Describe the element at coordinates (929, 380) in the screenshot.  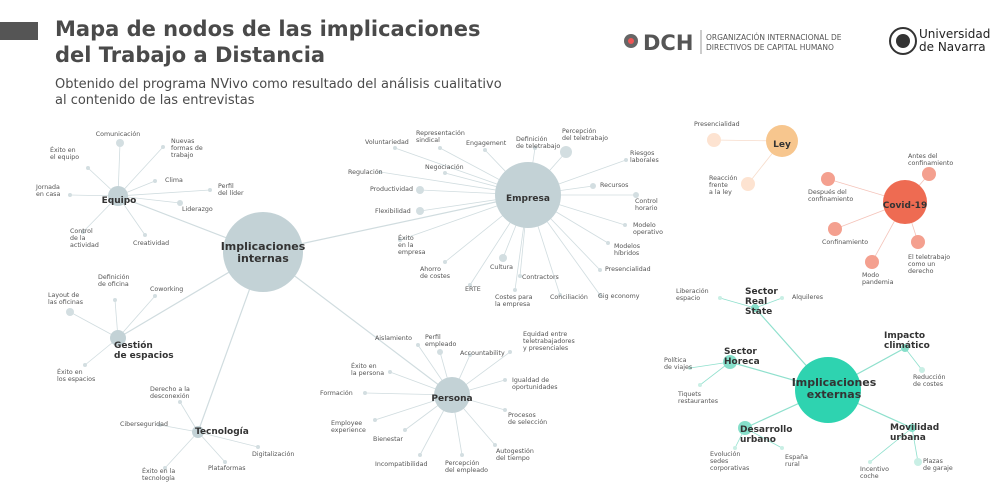
I see `child-label: Reducción de costes` at that location.